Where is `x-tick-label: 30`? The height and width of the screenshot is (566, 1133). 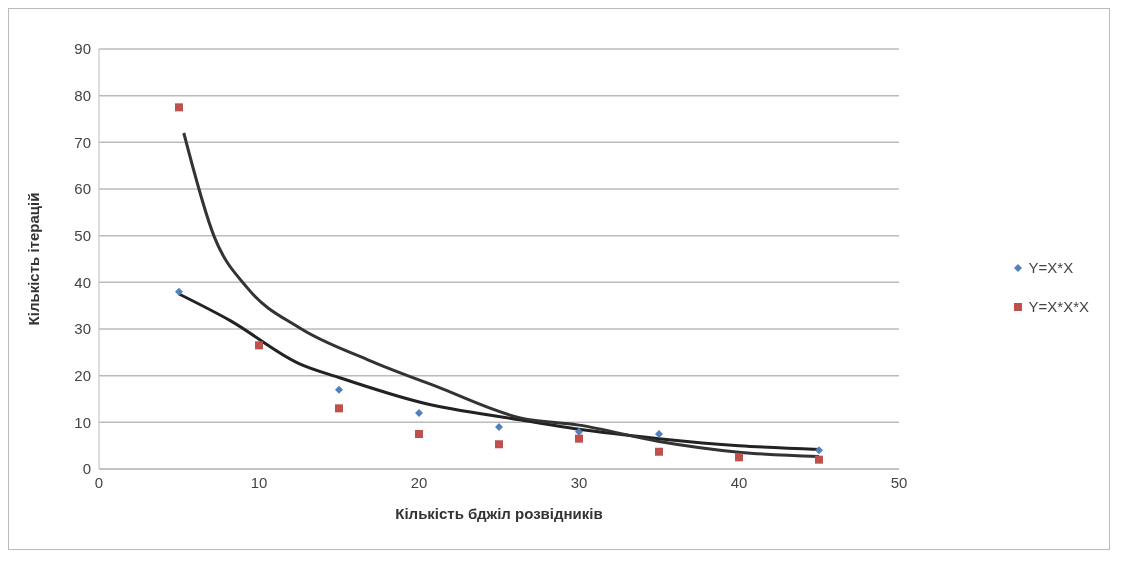 x-tick-label: 30 is located at coordinates (579, 482).